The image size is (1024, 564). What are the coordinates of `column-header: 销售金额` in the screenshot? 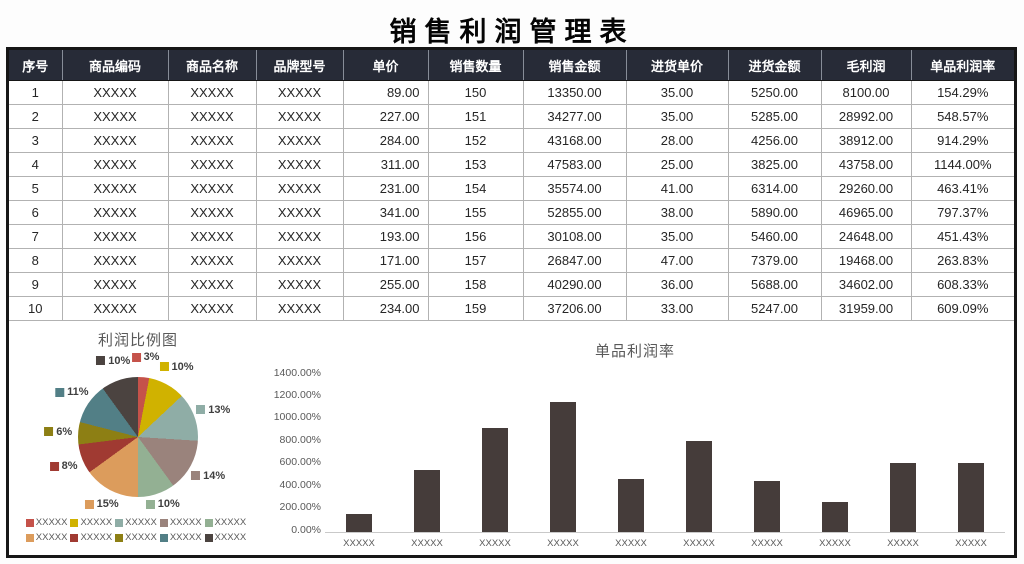 It's located at (575, 65).